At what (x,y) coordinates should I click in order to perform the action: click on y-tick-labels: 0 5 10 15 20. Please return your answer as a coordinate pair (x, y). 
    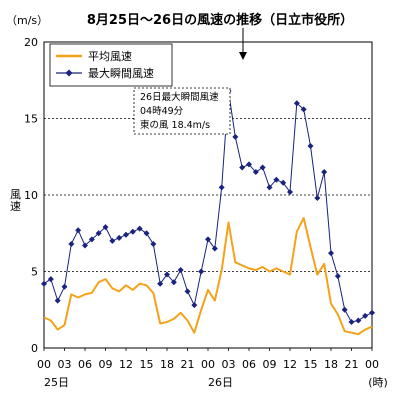
    Looking at the image, I should click on (31, 195).